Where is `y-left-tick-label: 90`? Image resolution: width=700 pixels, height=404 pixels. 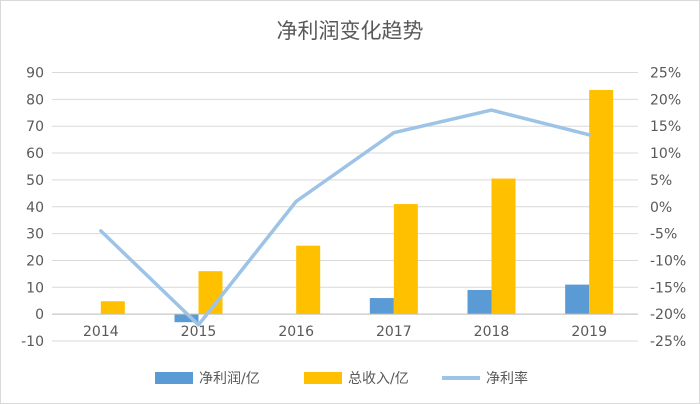
y-left-tick-label: 90 is located at coordinates (35, 74).